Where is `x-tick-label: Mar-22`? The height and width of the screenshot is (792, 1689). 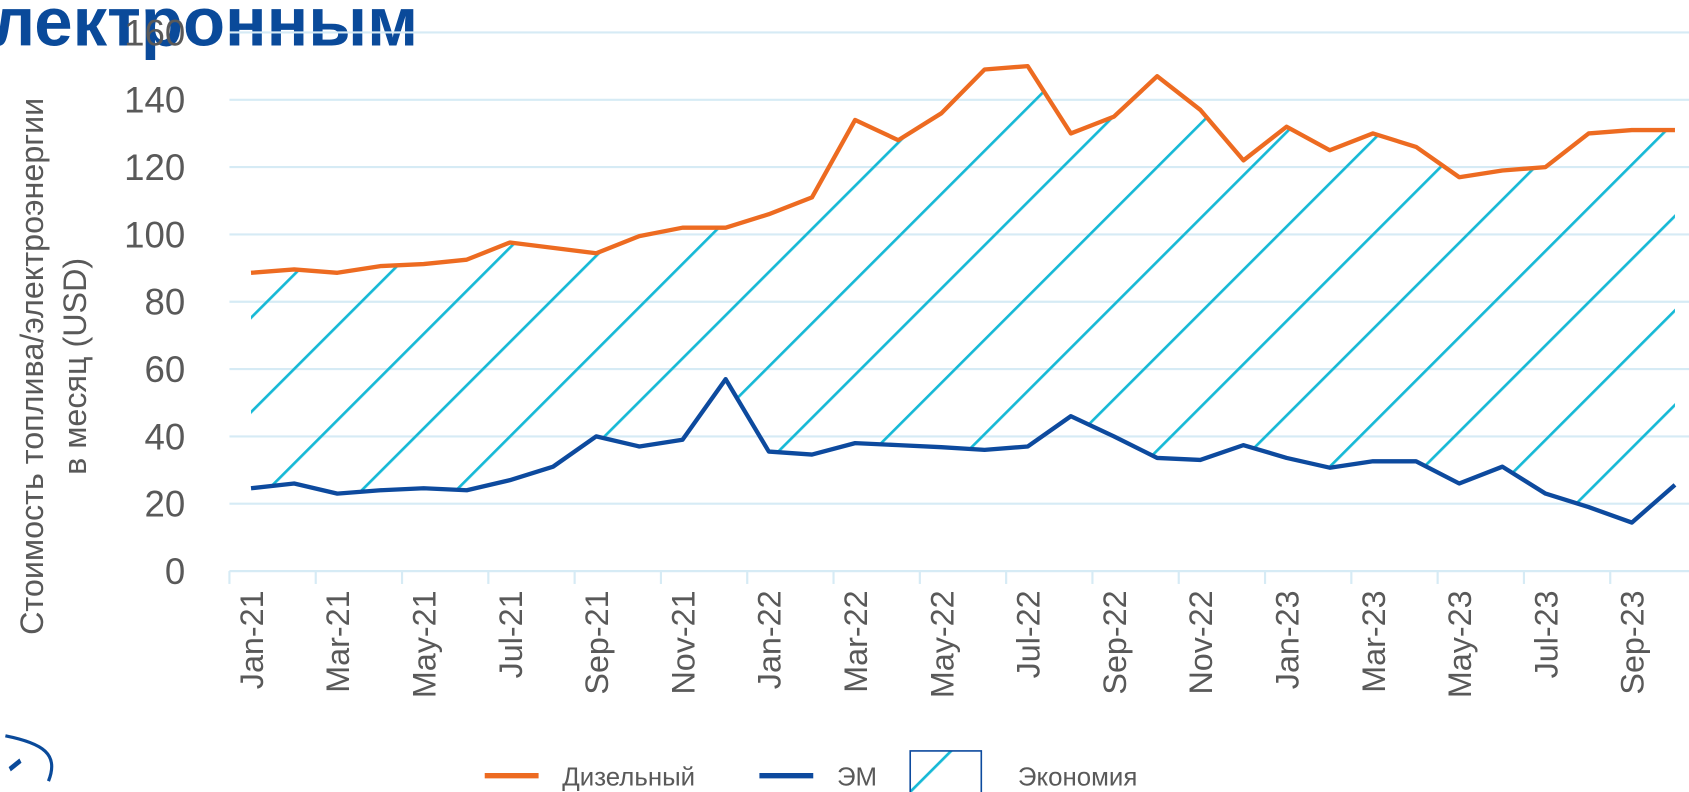
x-tick-label: Mar-22 is located at coordinates (856, 641).